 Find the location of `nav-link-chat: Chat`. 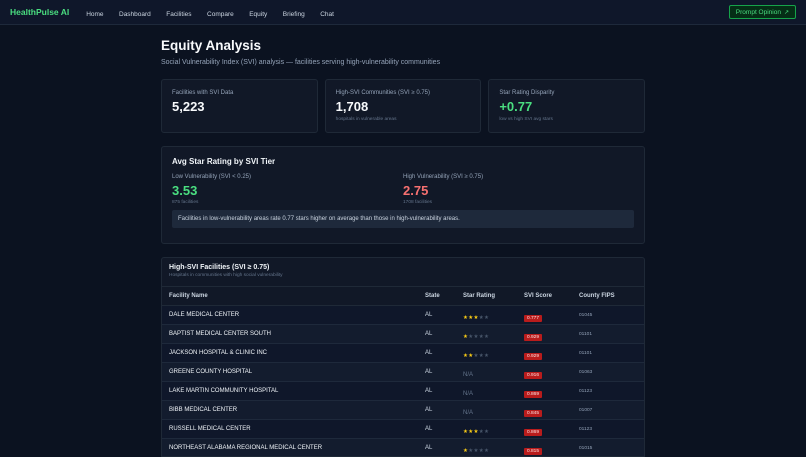

nav-link-chat: Chat is located at coordinates (327, 14).